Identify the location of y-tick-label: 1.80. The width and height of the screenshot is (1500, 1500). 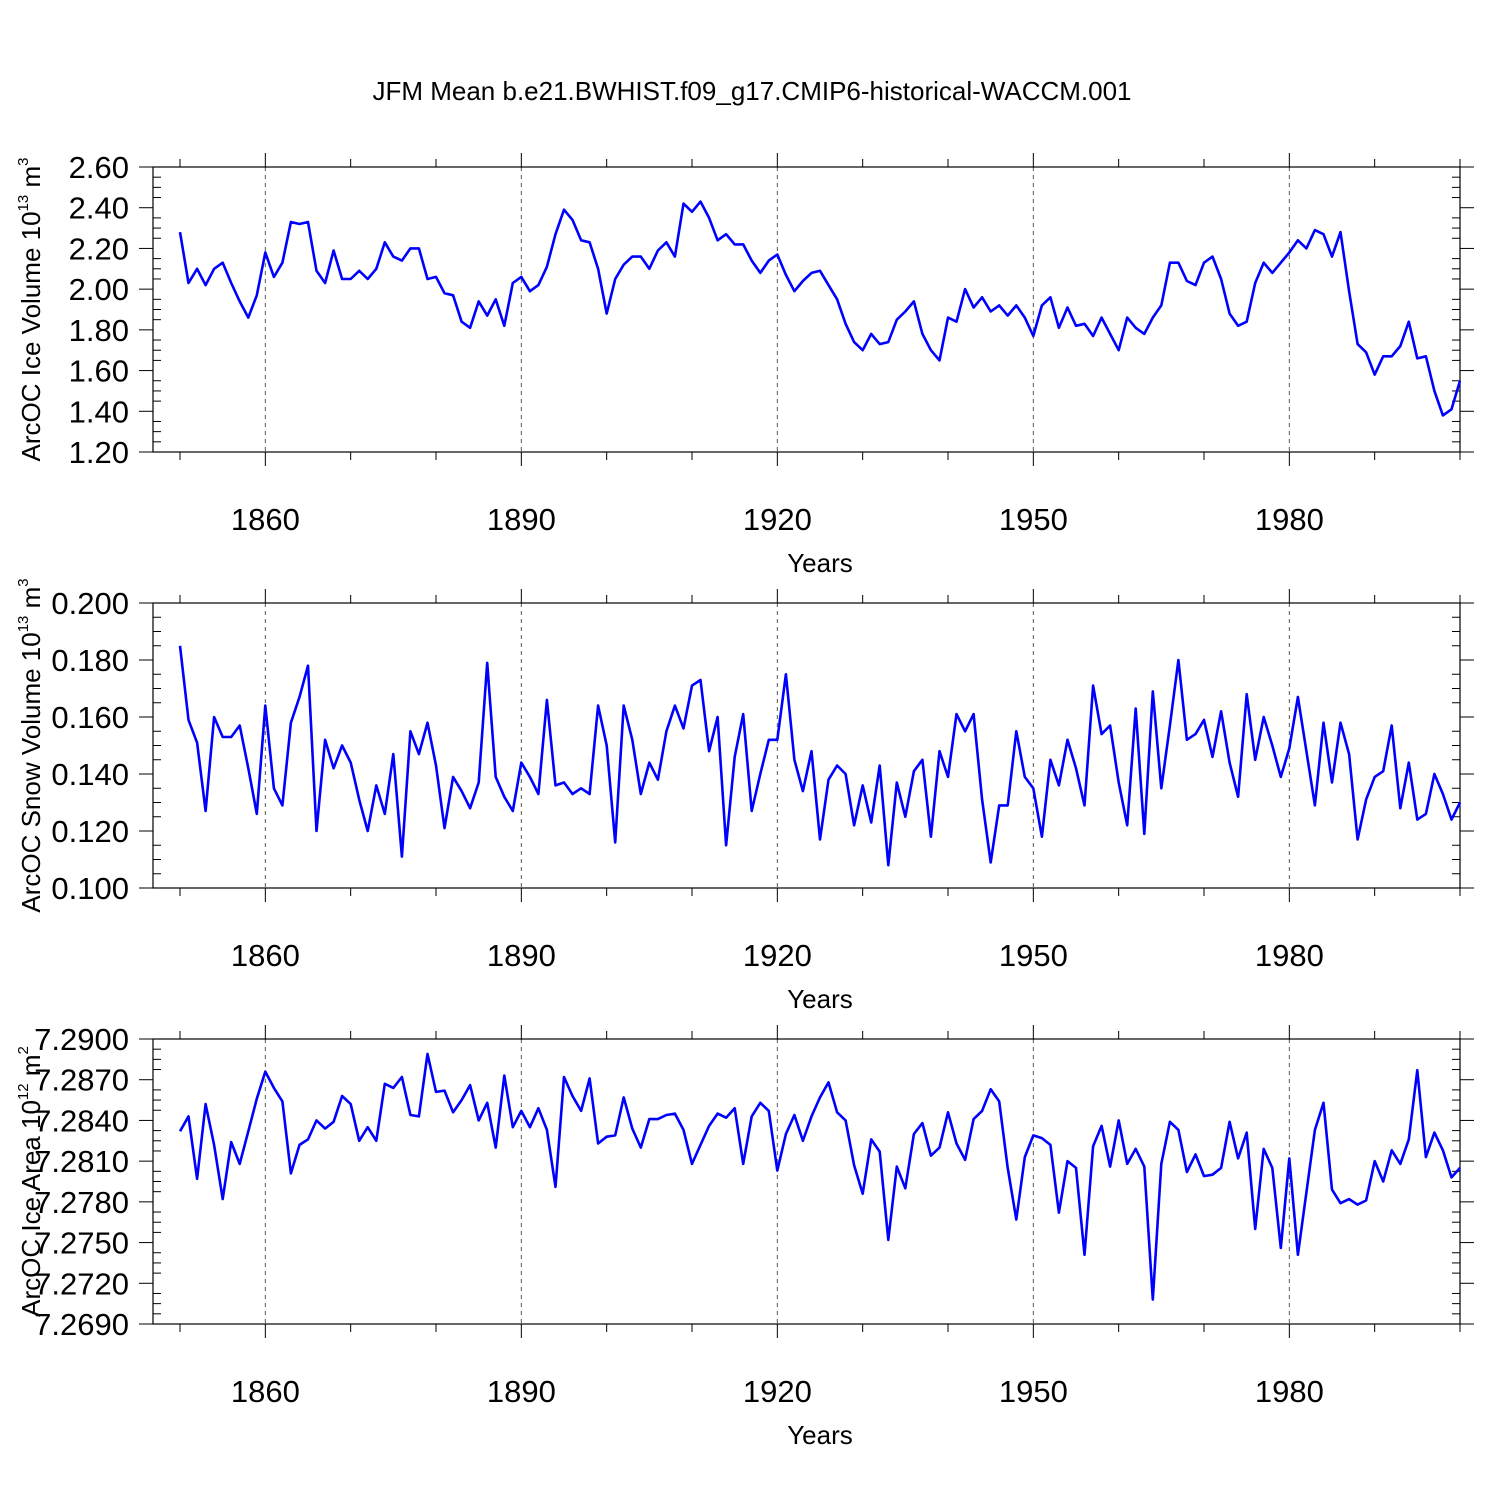
(99, 330).